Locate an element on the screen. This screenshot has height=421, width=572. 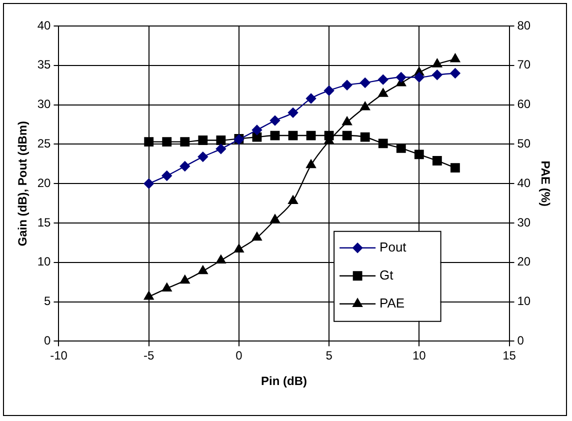
legend-label: Pout is located at coordinates (393, 246).